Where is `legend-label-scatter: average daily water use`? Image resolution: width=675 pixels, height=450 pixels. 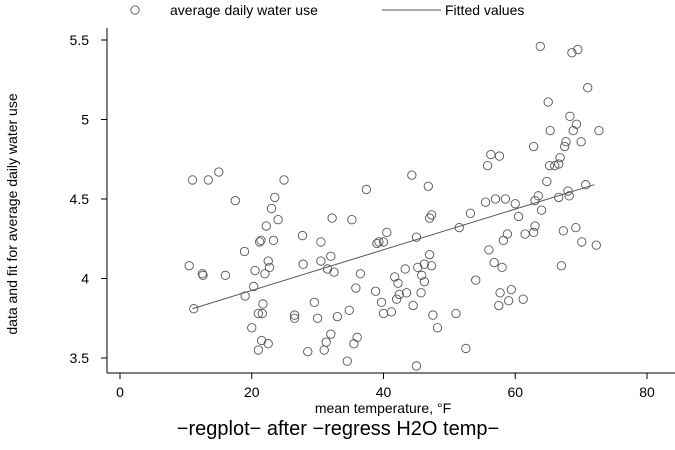 legend-label-scatter: average daily water use is located at coordinates (244, 10).